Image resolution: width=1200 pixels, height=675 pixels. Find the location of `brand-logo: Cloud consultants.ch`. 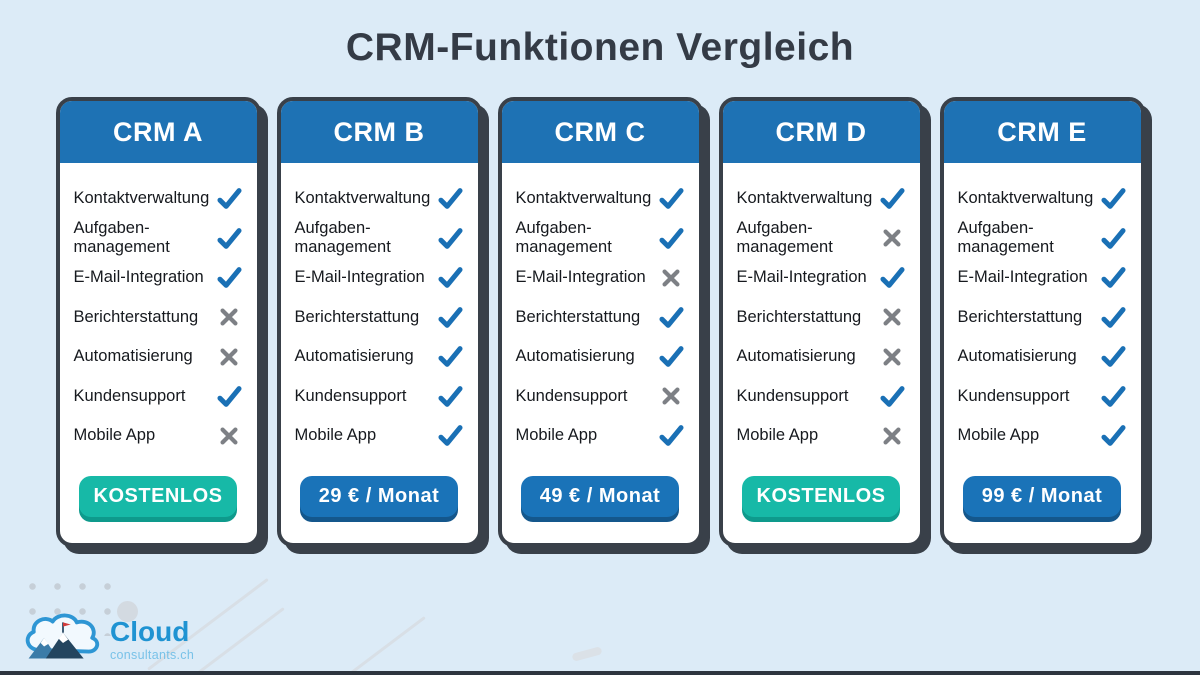

brand-logo: Cloud consultants.ch is located at coordinates (107, 639).